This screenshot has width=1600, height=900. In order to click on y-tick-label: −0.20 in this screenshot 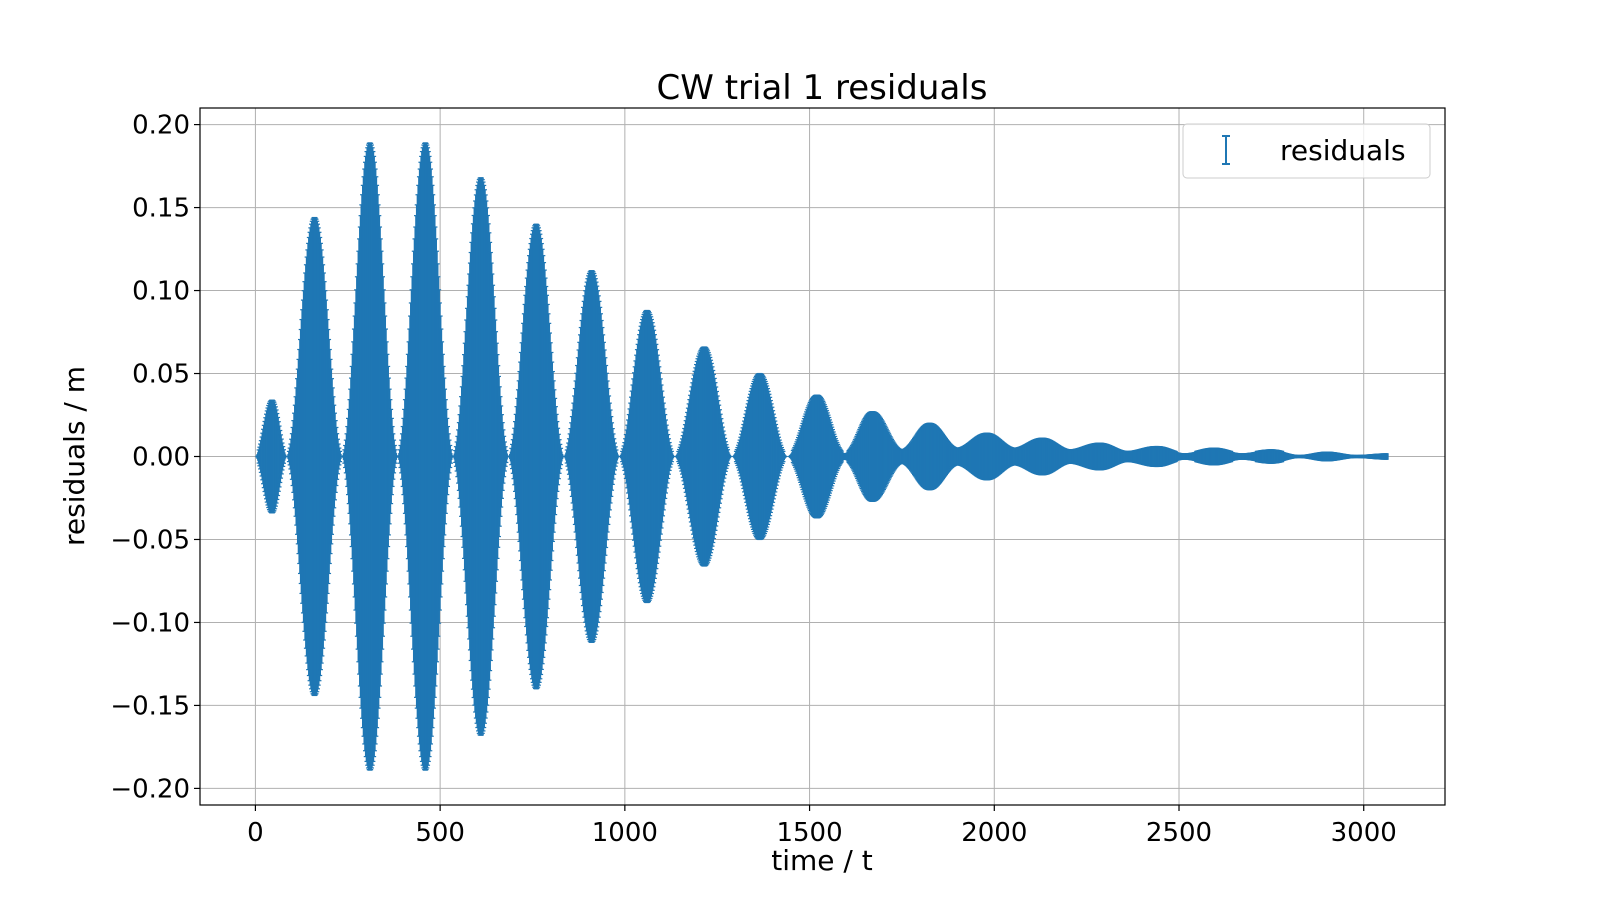, I will do `click(150, 789)`.